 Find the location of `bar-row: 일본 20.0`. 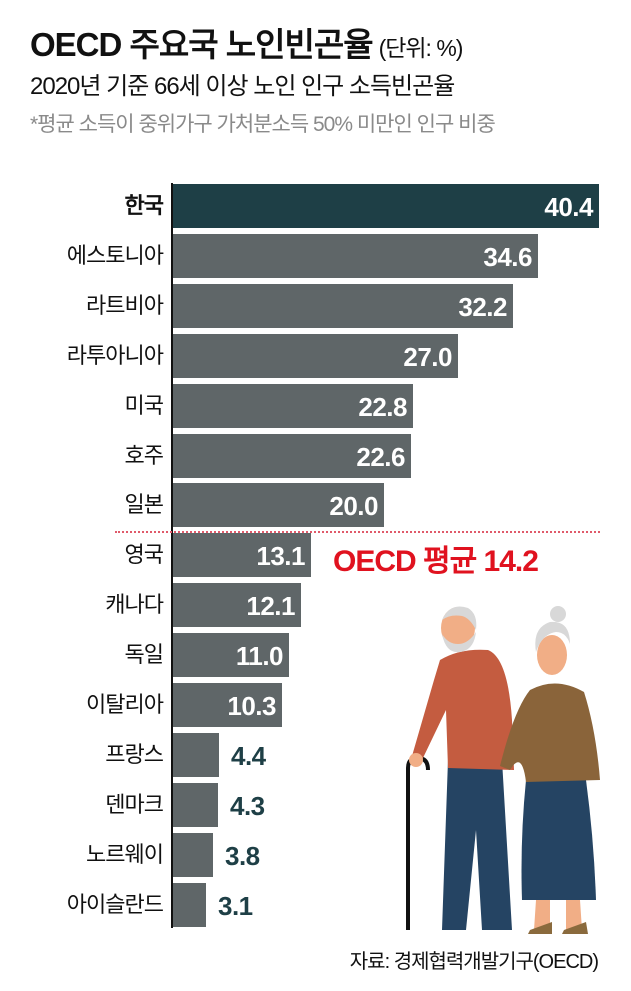

bar-row: 일본 20.0 is located at coordinates (315, 505).